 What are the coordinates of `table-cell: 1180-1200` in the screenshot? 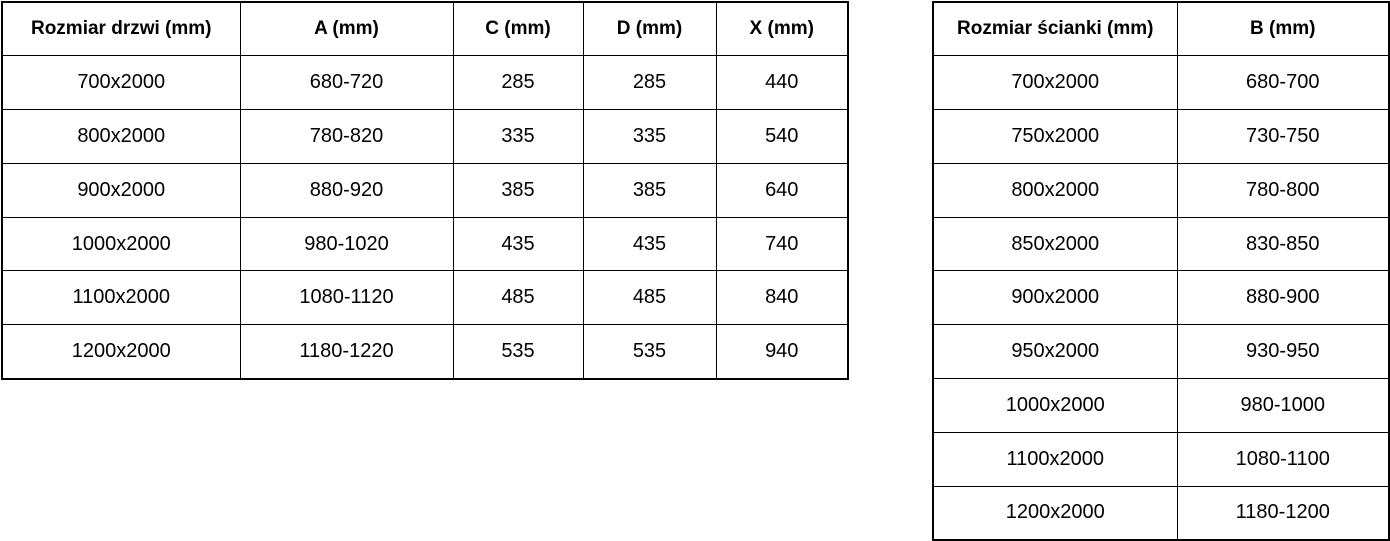 It's located at (1283, 513).